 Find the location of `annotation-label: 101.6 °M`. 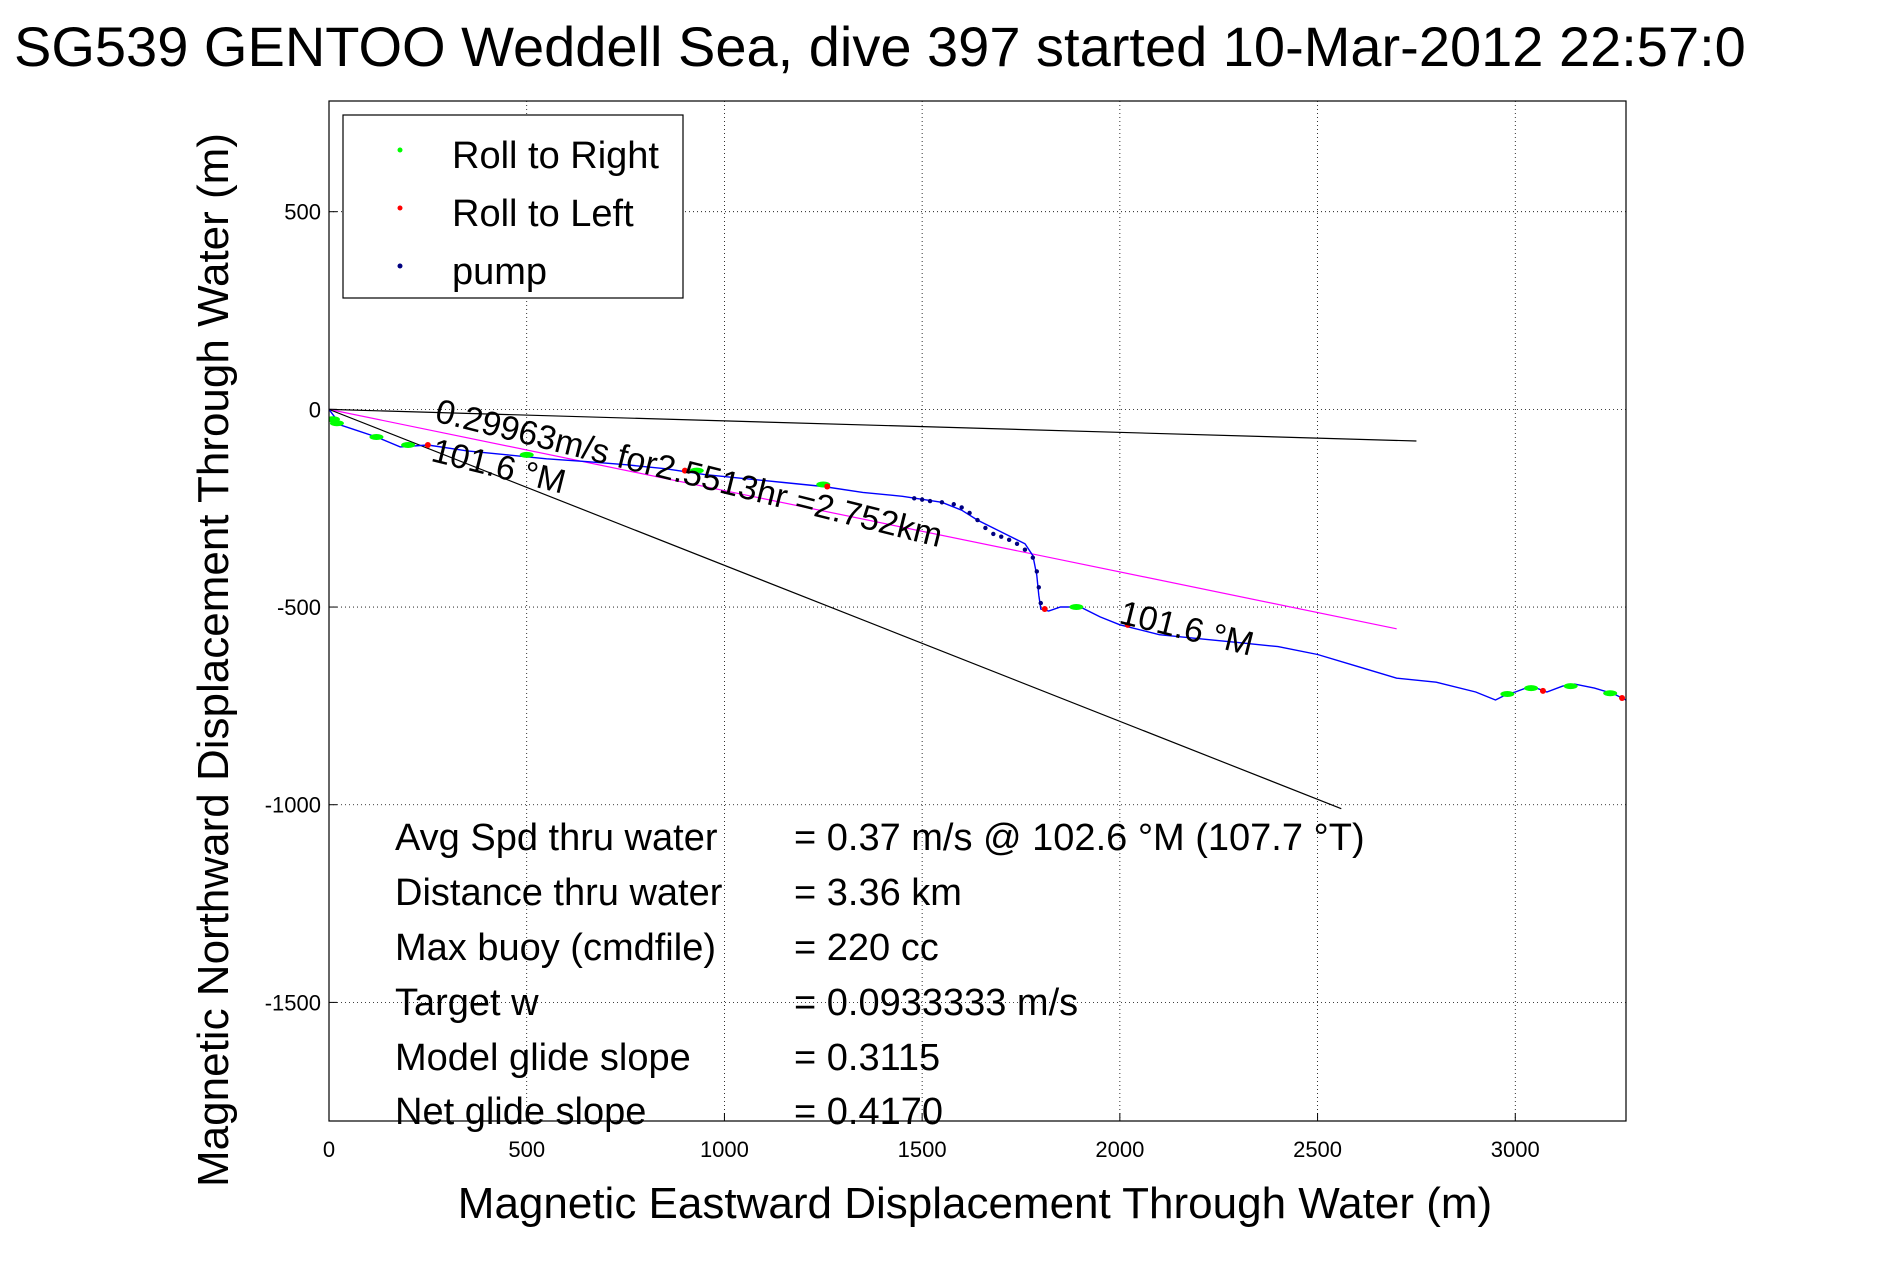

annotation-label: 101.6 °M is located at coordinates (1187, 629).